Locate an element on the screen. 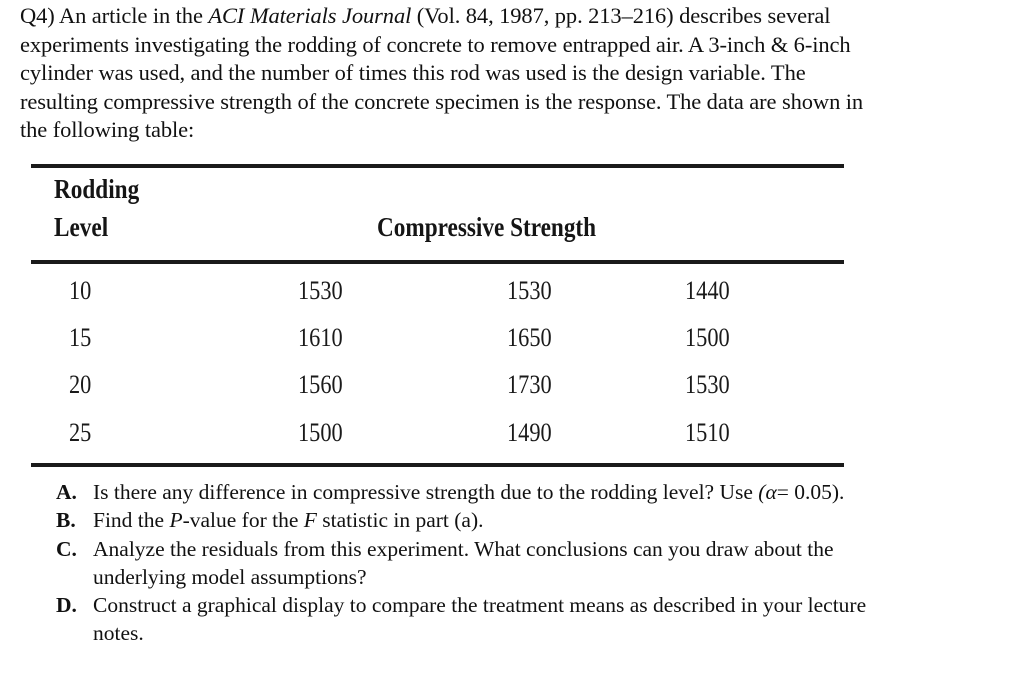 The height and width of the screenshot is (673, 1024). table-bottom-rule is located at coordinates (437, 465).